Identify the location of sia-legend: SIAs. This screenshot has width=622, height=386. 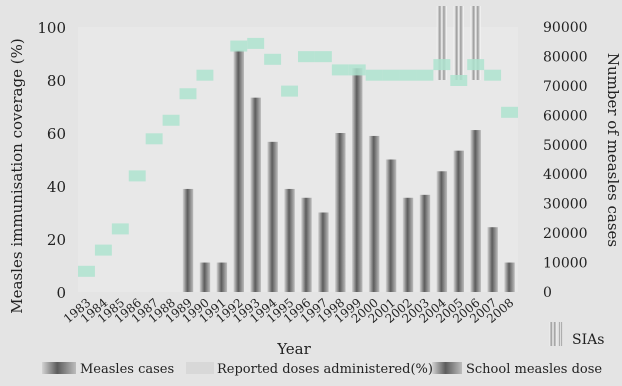
(576, 335).